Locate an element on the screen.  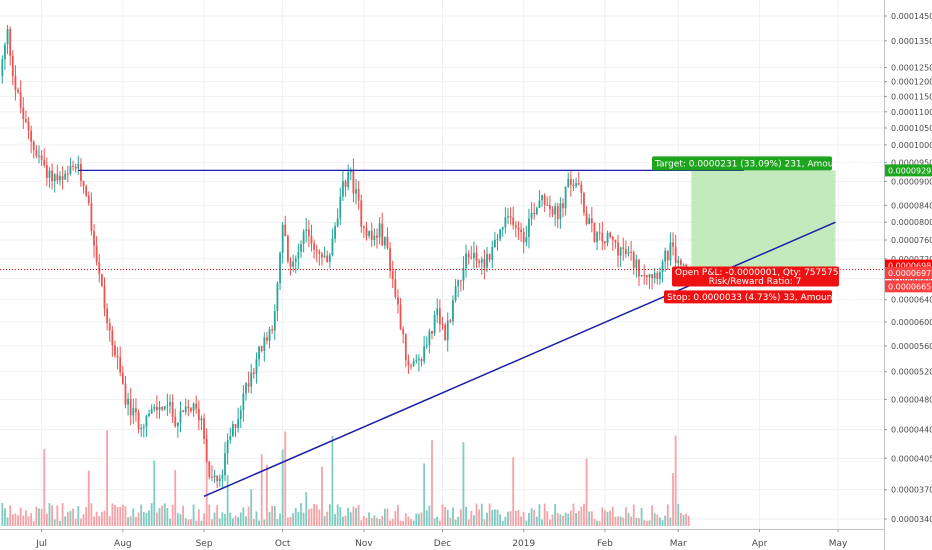
y-tick-label: 0.0001100 is located at coordinates (911, 112).